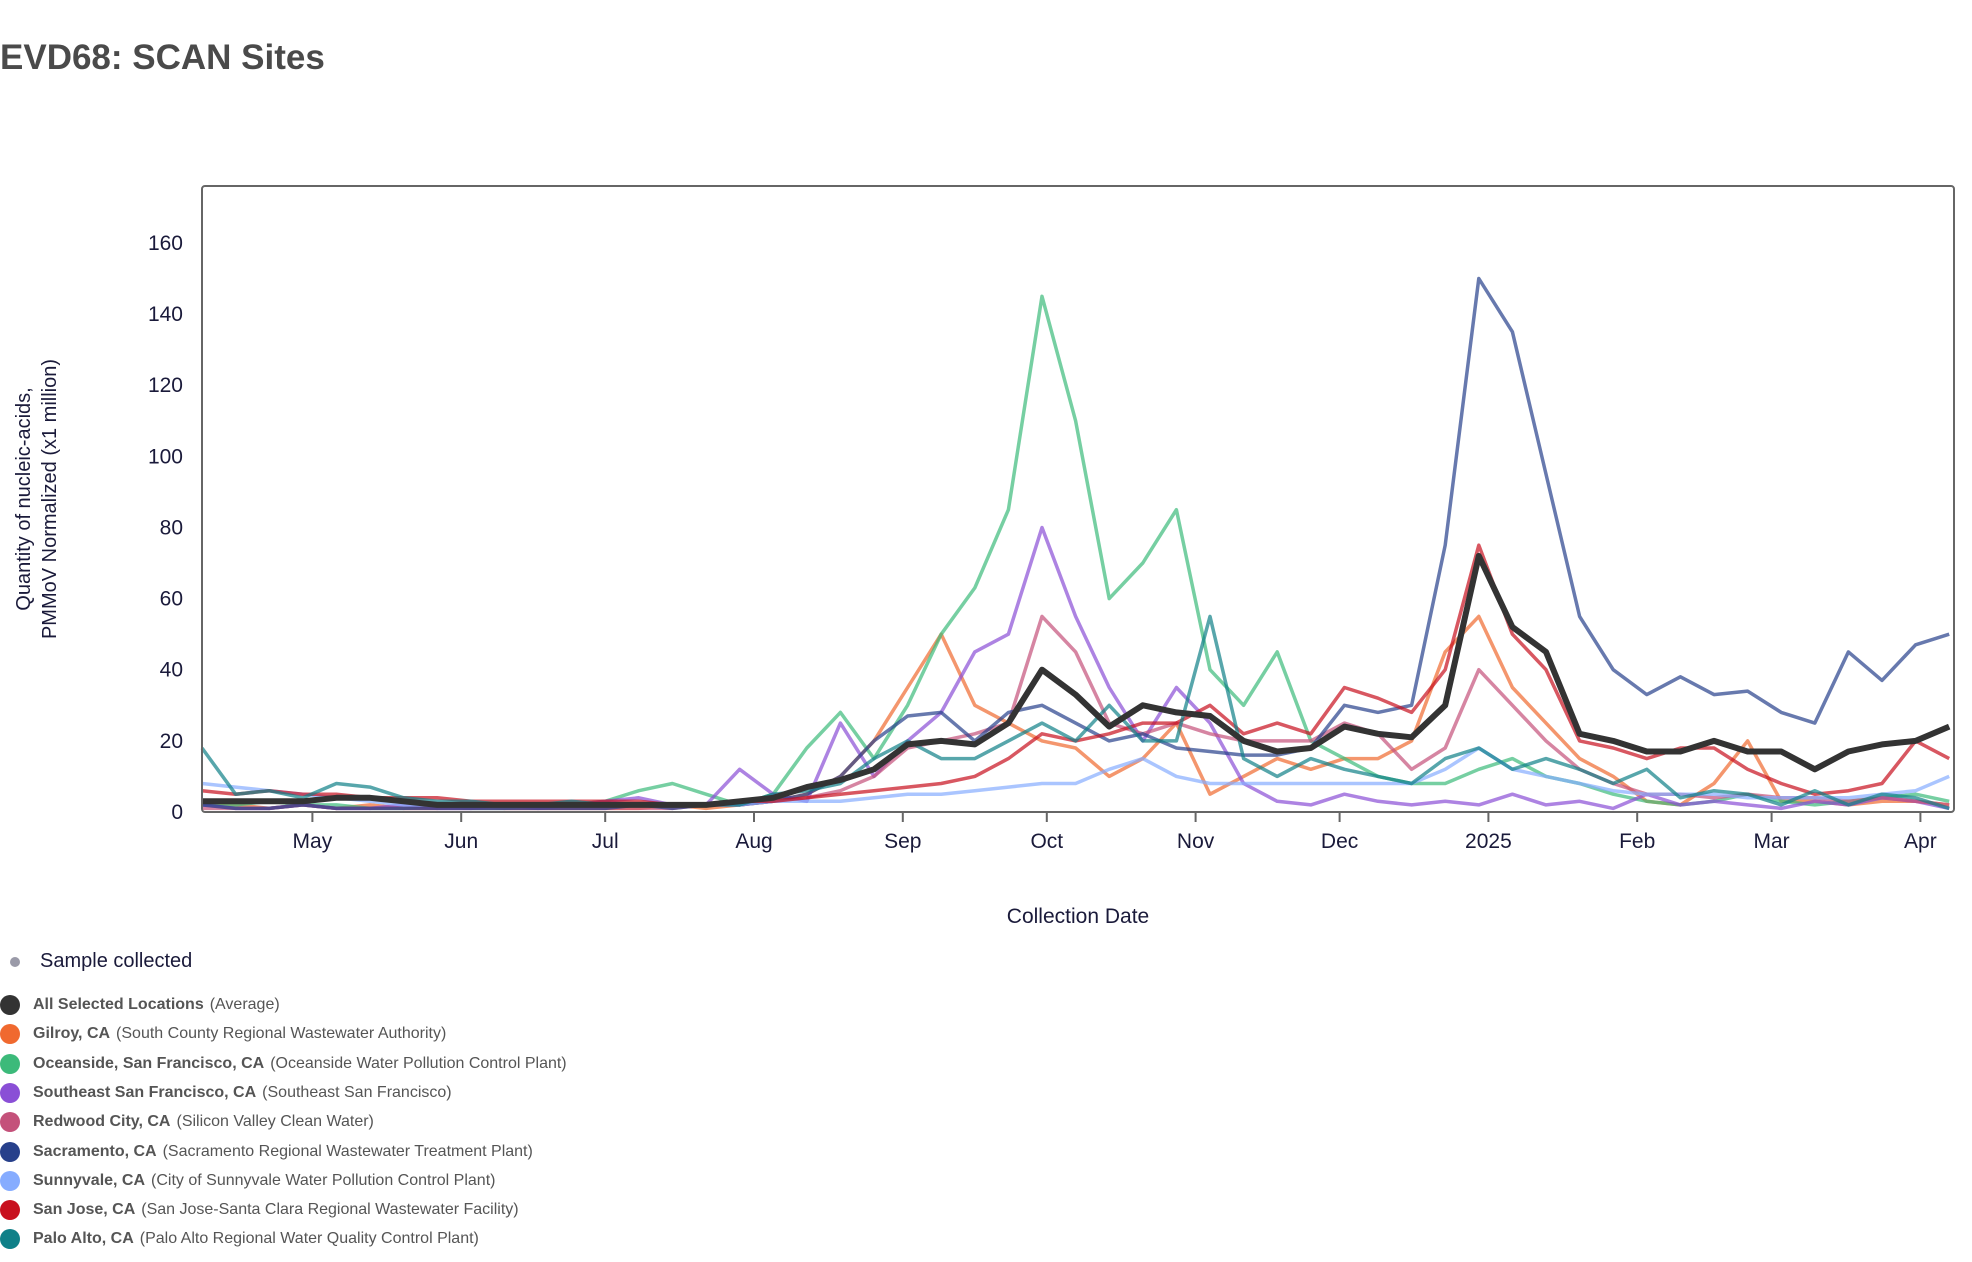 This screenshot has width=1972, height=1262. What do you see at coordinates (95, 1151) in the screenshot?
I see `legend-location: Sacramento, CA` at bounding box center [95, 1151].